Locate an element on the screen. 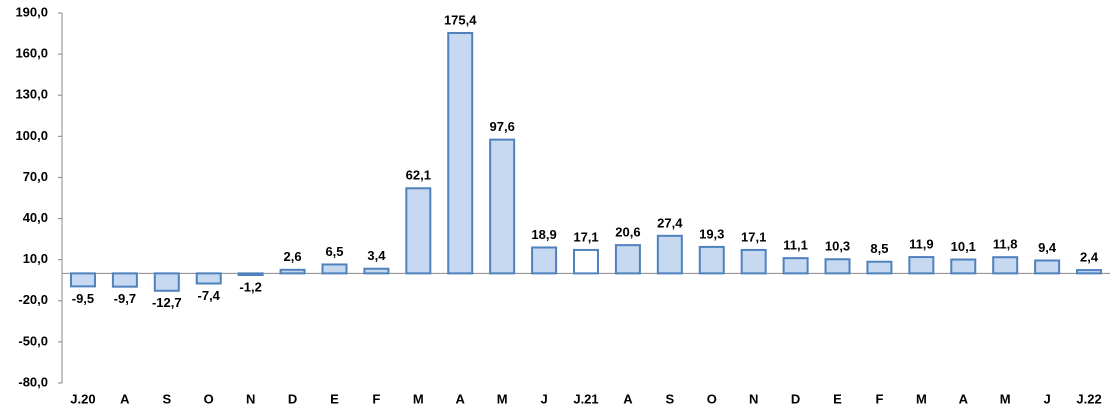  y-tick-label: 70,0 is located at coordinates (35, 176).